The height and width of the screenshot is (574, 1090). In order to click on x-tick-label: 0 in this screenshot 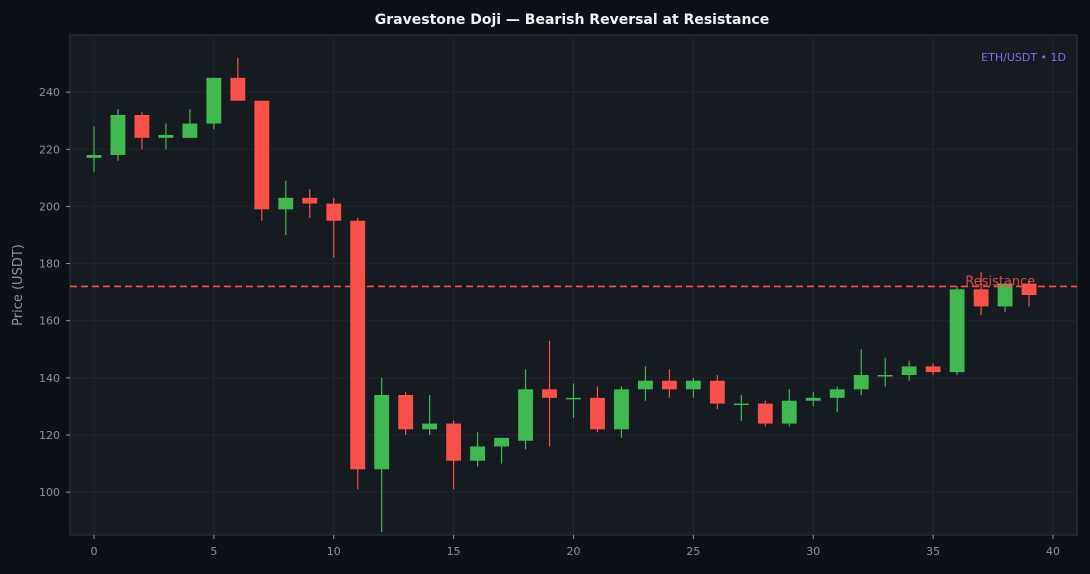, I will do `click(93, 551)`.